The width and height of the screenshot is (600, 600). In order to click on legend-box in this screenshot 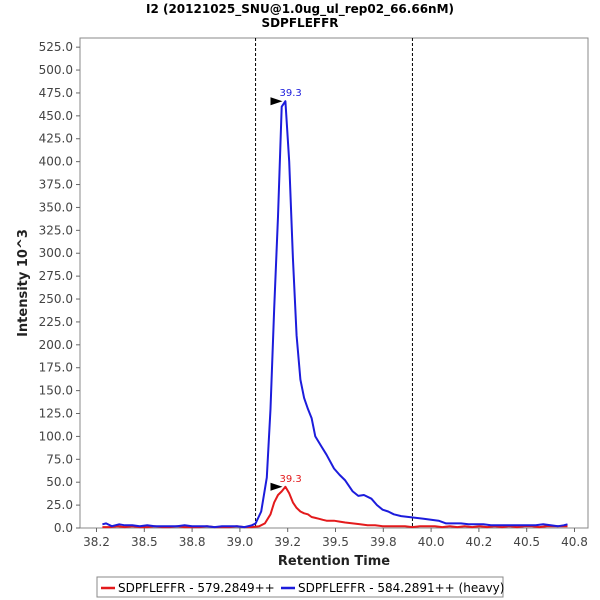, I will do `click(300, 587)`.